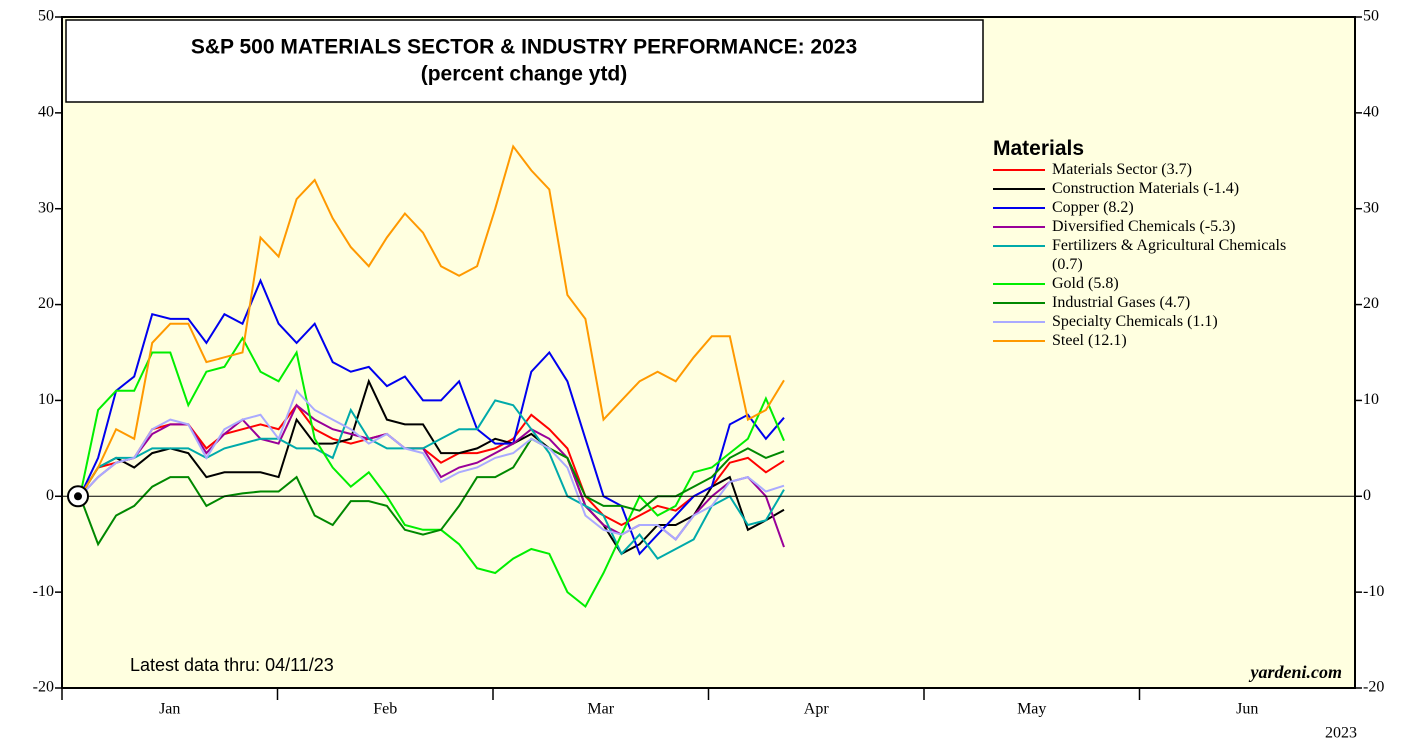  I want to click on legend-label: Materials Sector (3.7), so click(1122, 169).